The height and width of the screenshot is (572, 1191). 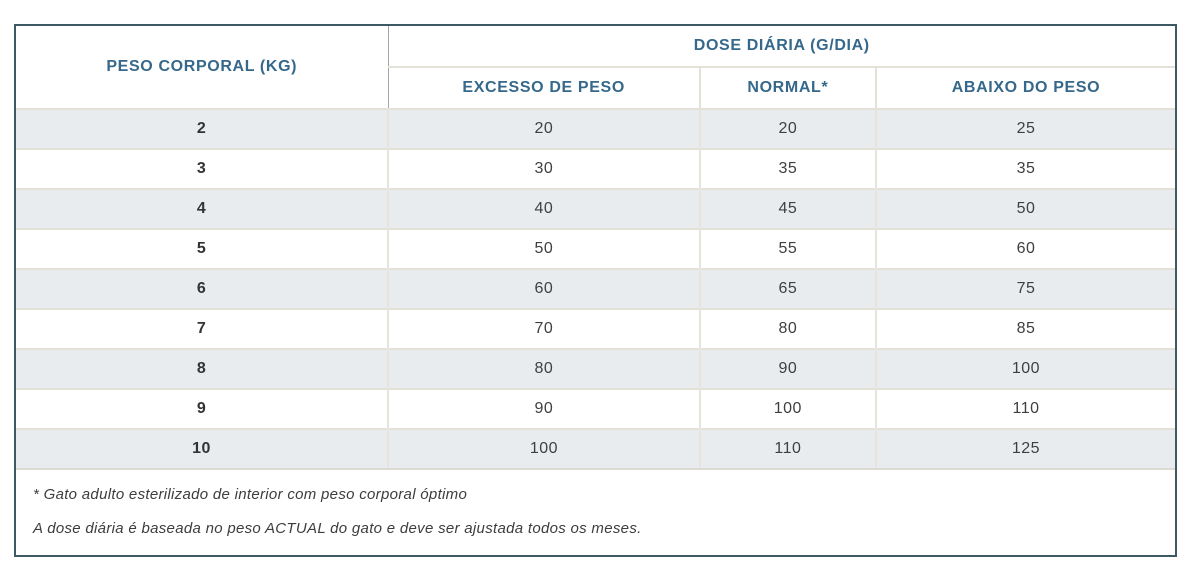 What do you see at coordinates (788, 88) in the screenshot?
I see `header-normal: NORMAL*` at bounding box center [788, 88].